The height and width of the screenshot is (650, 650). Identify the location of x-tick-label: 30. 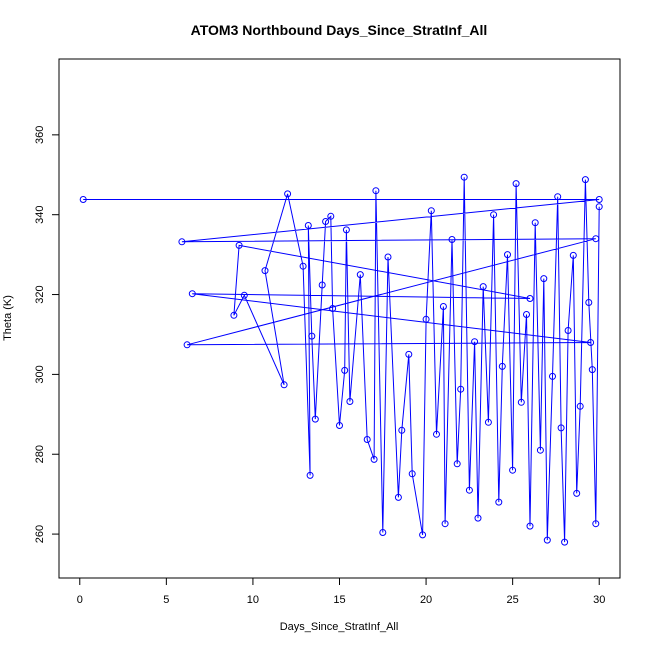
(599, 600).